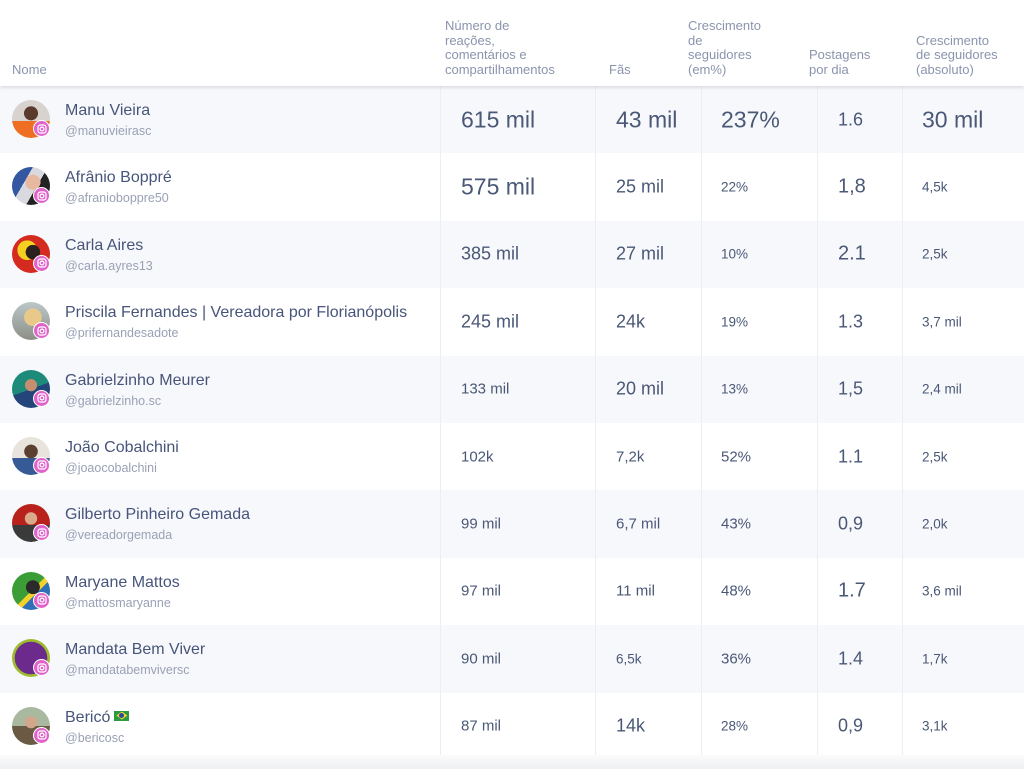  What do you see at coordinates (485, 389) in the screenshot?
I see `cell-reacoes: 133 mil` at bounding box center [485, 389].